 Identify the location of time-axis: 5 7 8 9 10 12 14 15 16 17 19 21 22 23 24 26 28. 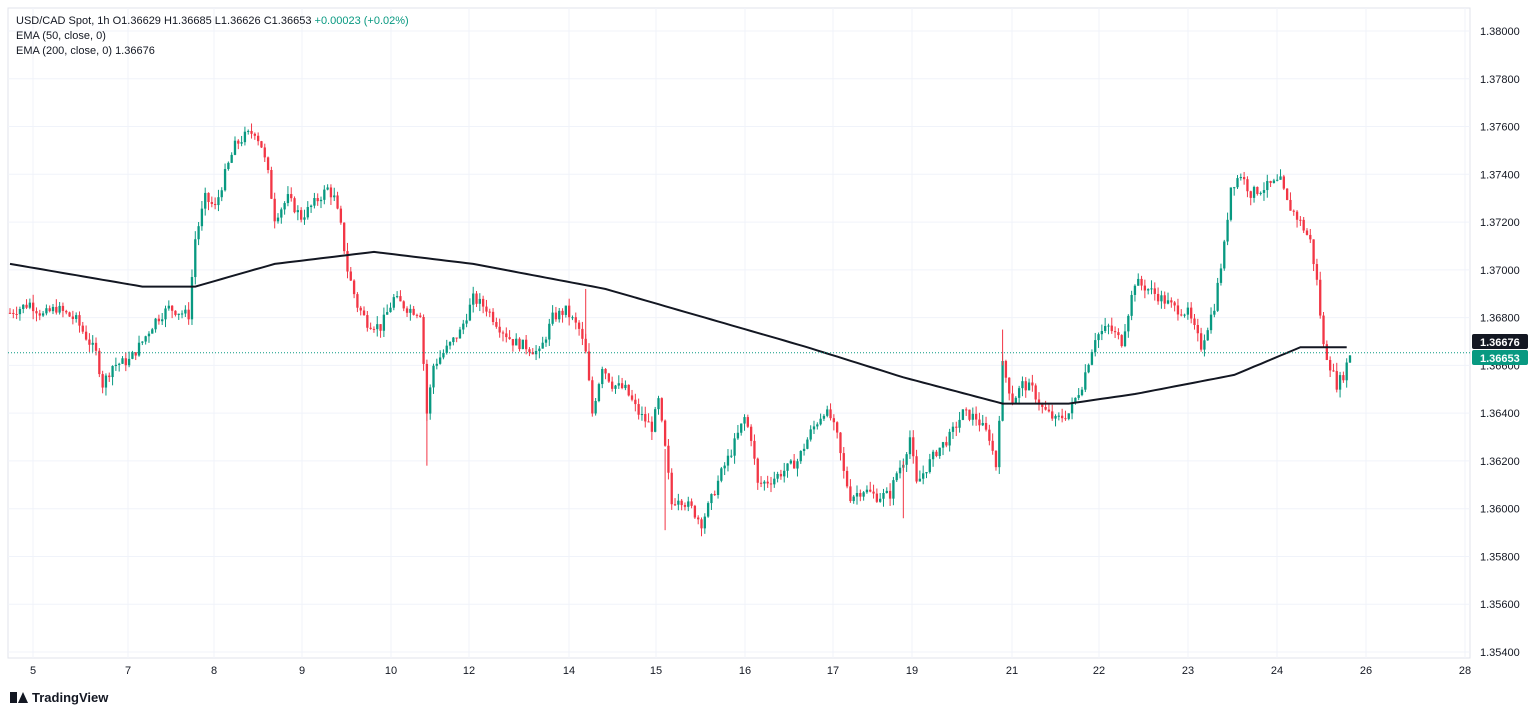
(750, 671).